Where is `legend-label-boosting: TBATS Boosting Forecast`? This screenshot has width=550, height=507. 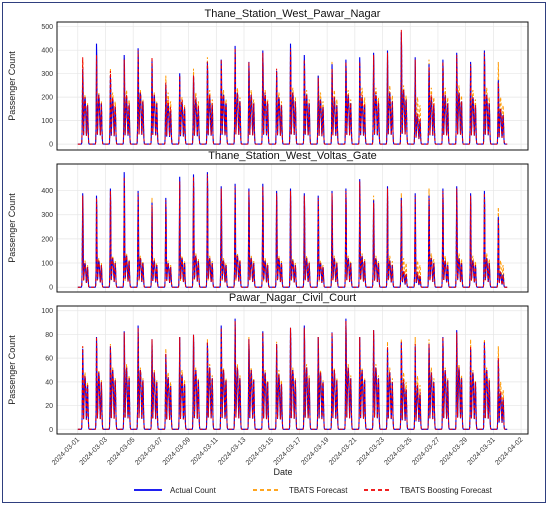 legend-label-boosting: TBATS Boosting Forecast is located at coordinates (446, 490).